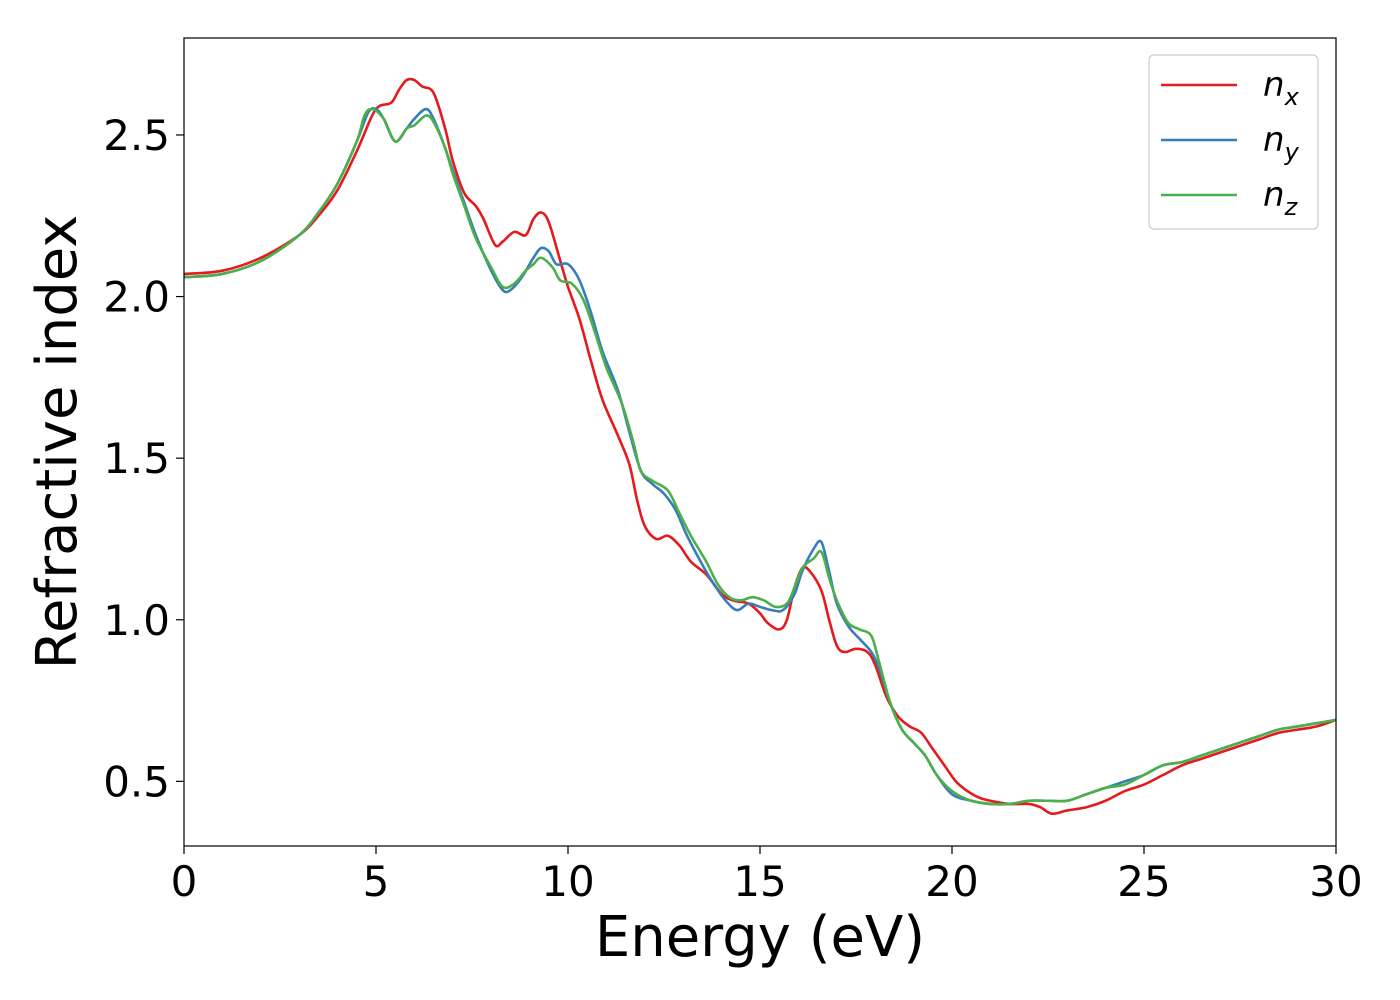 Image resolution: width=1400 pixels, height=1000 pixels. I want to click on x-tick-label: 30, so click(1335, 881).